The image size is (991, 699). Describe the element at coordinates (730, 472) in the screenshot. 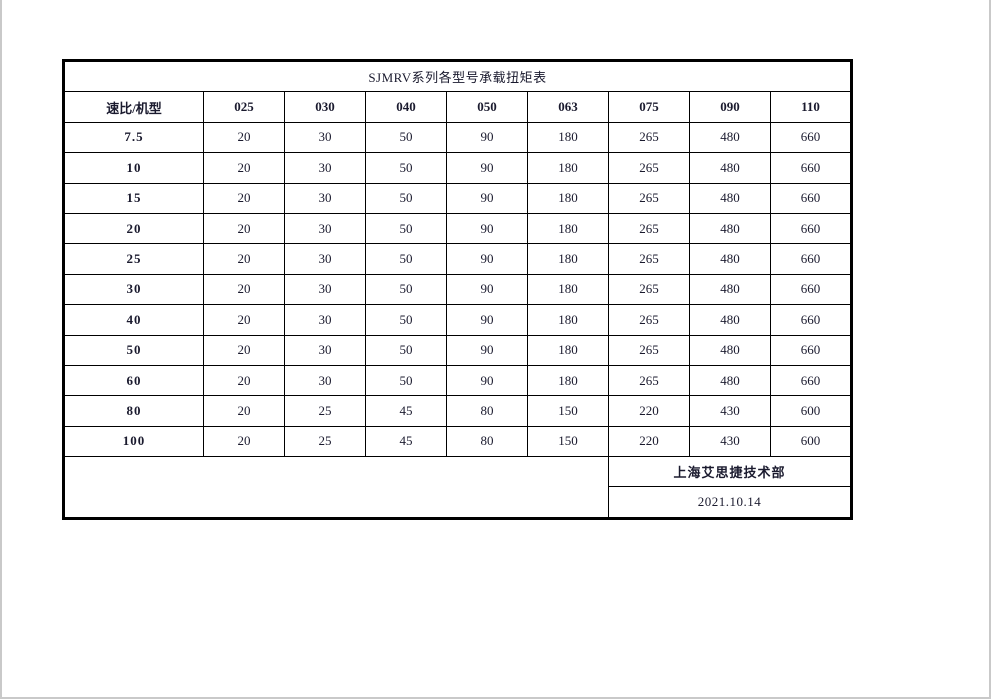

I see `footer-department: 上海艾思捷技术部` at that location.